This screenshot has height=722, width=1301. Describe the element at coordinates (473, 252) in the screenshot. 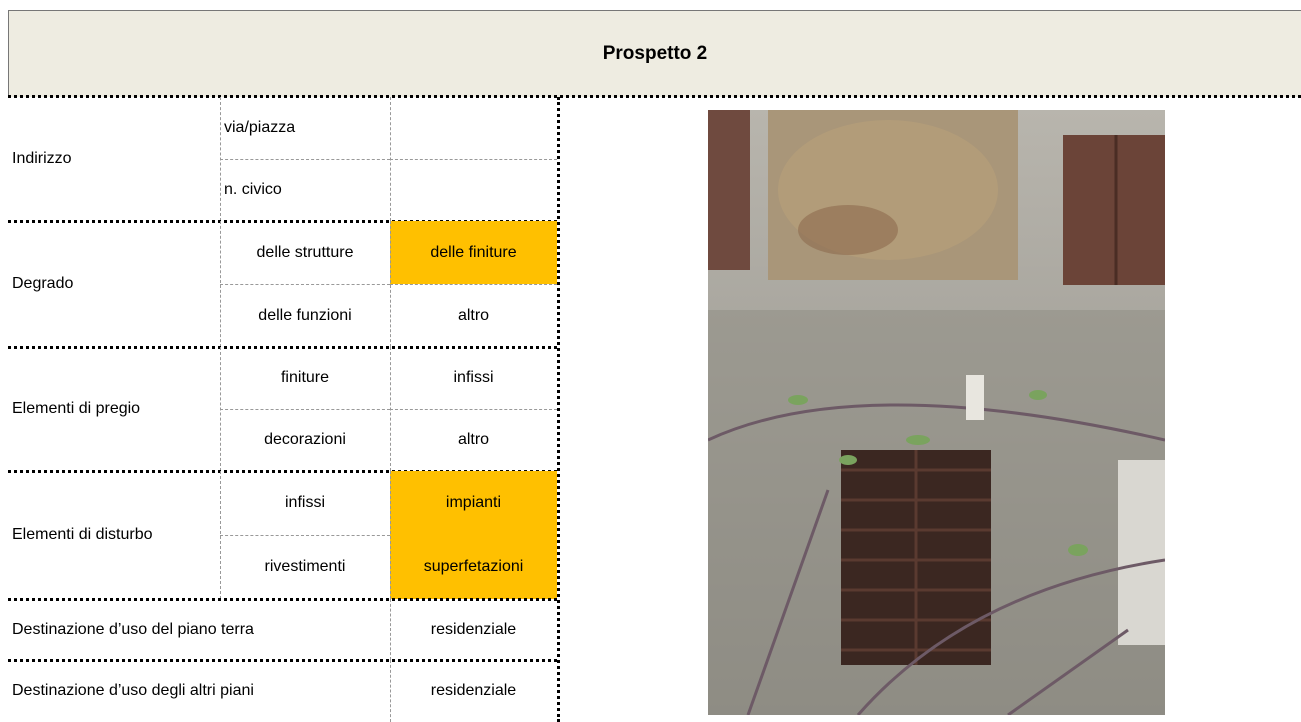

I see `form-cell: delle finiture` at that location.